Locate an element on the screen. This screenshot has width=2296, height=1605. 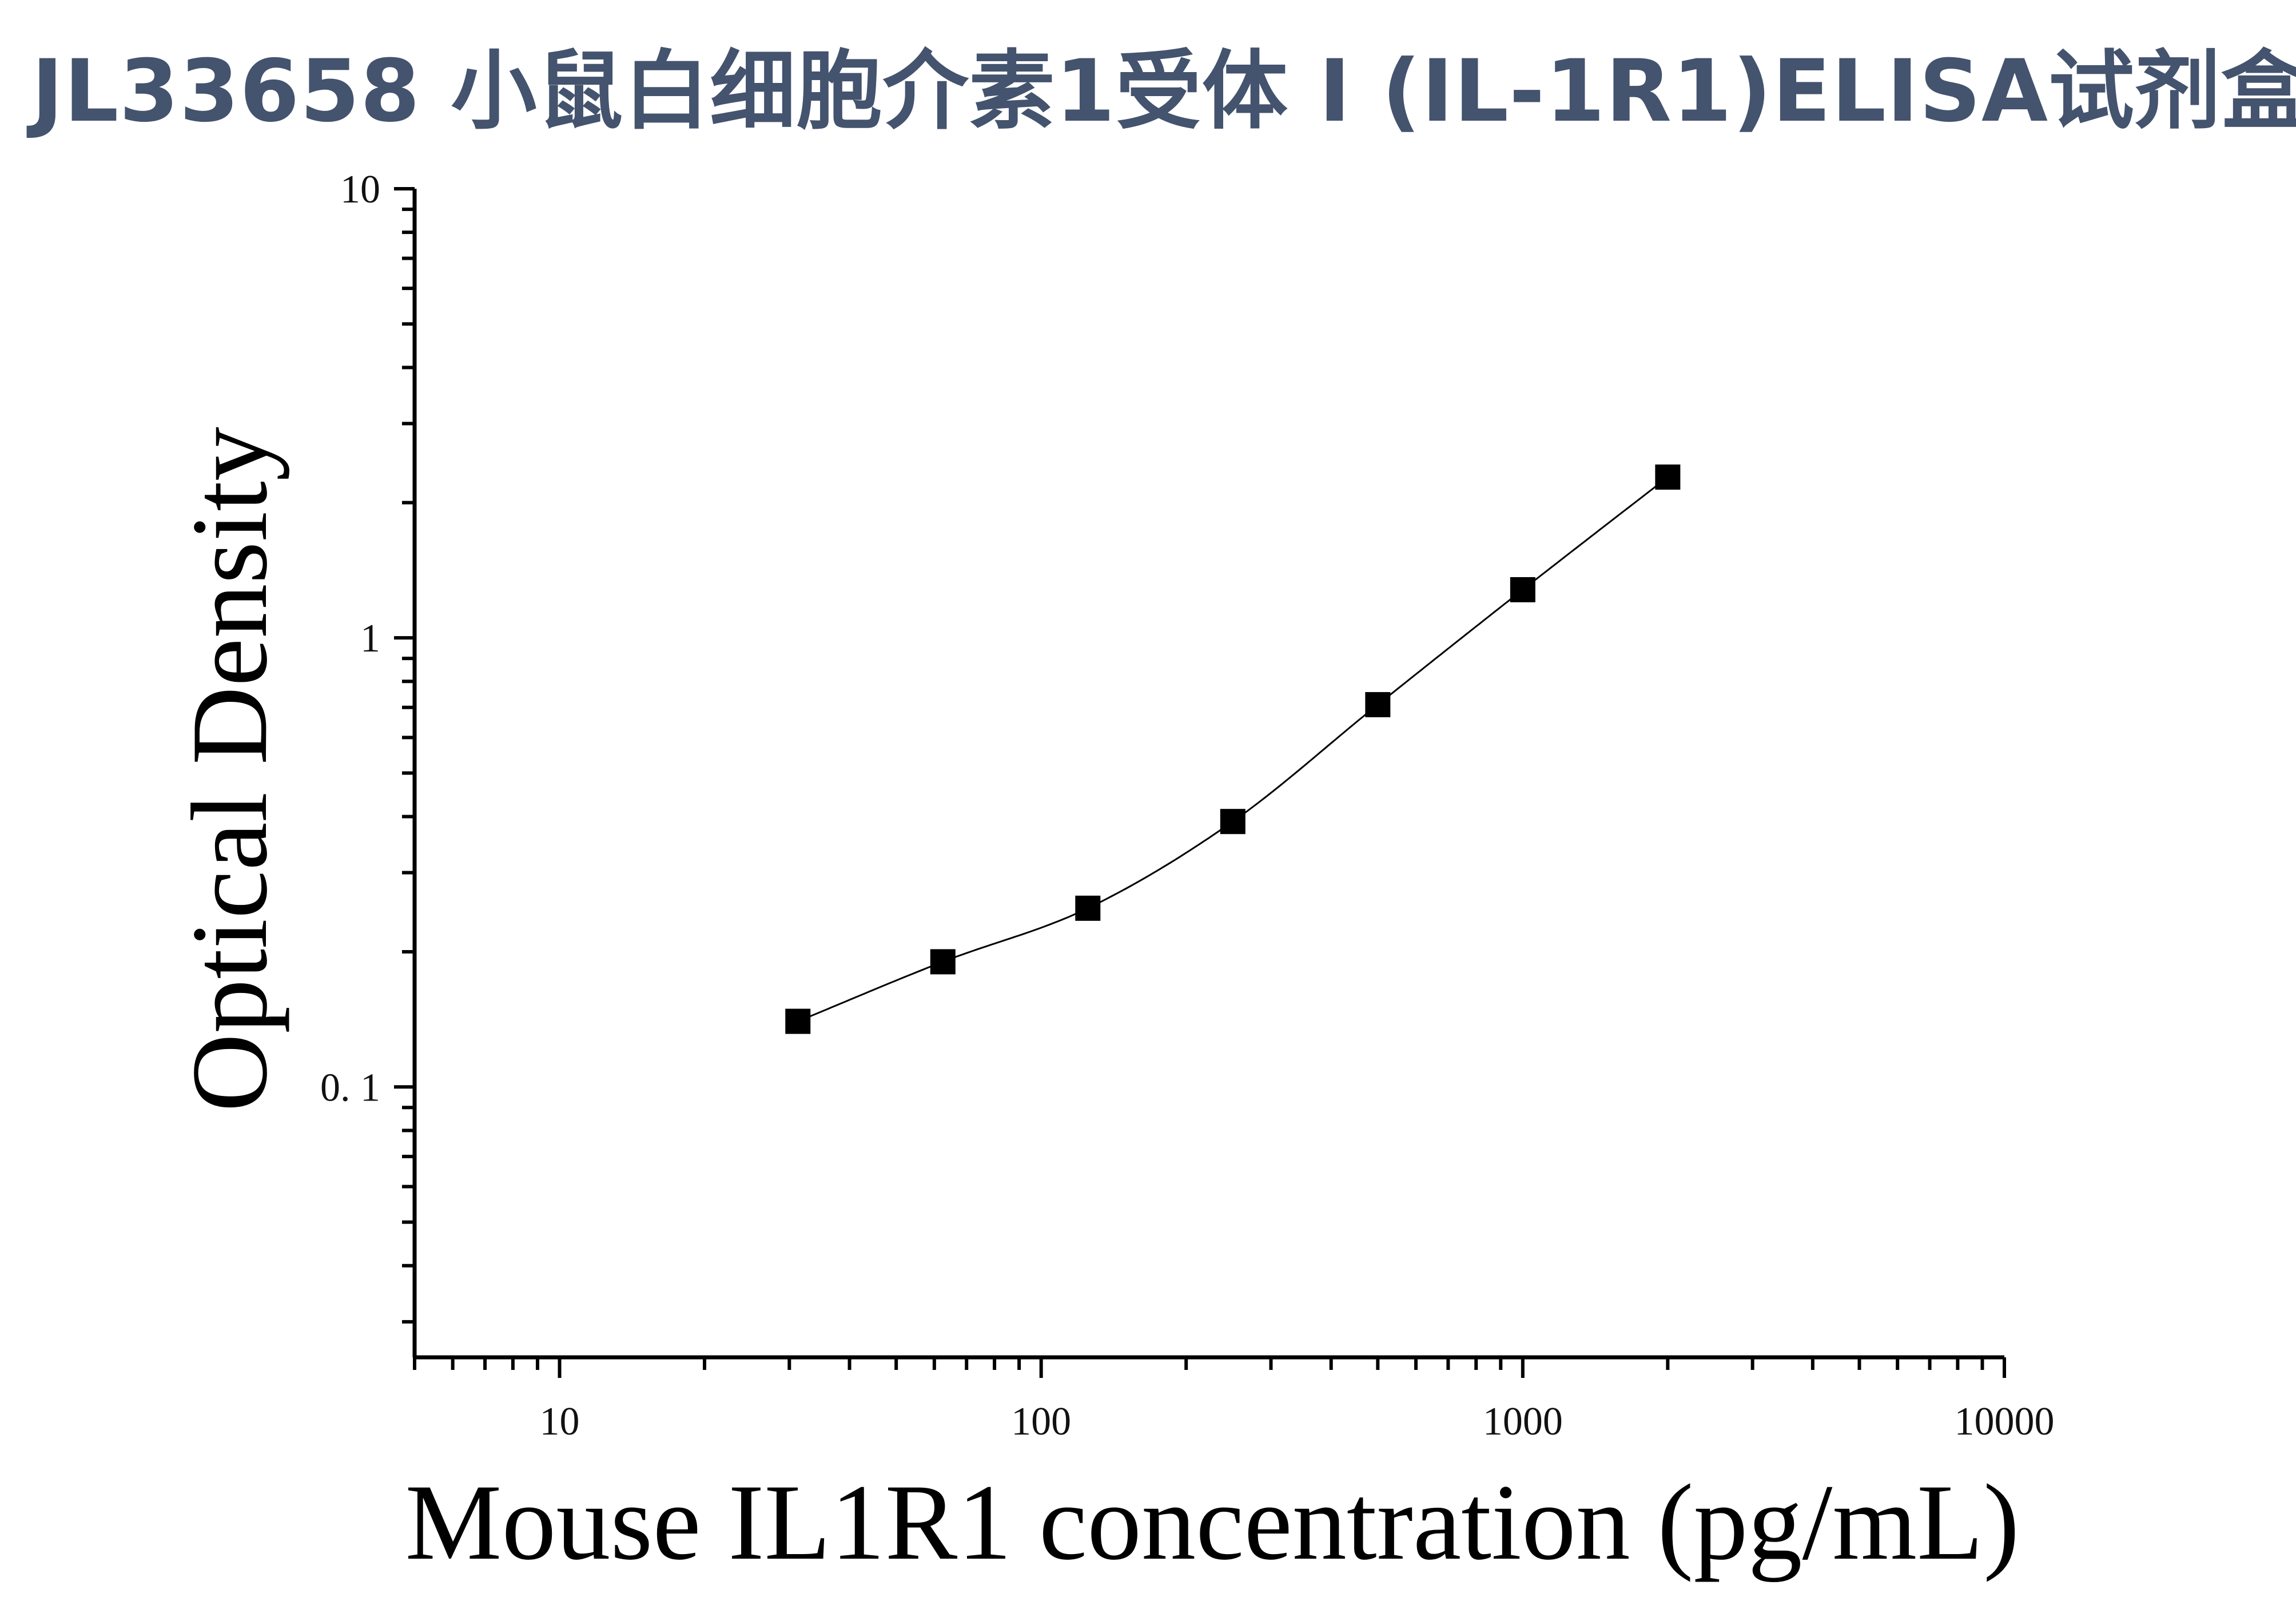
y-axis-title: Optical Density is located at coordinates (230, 769).